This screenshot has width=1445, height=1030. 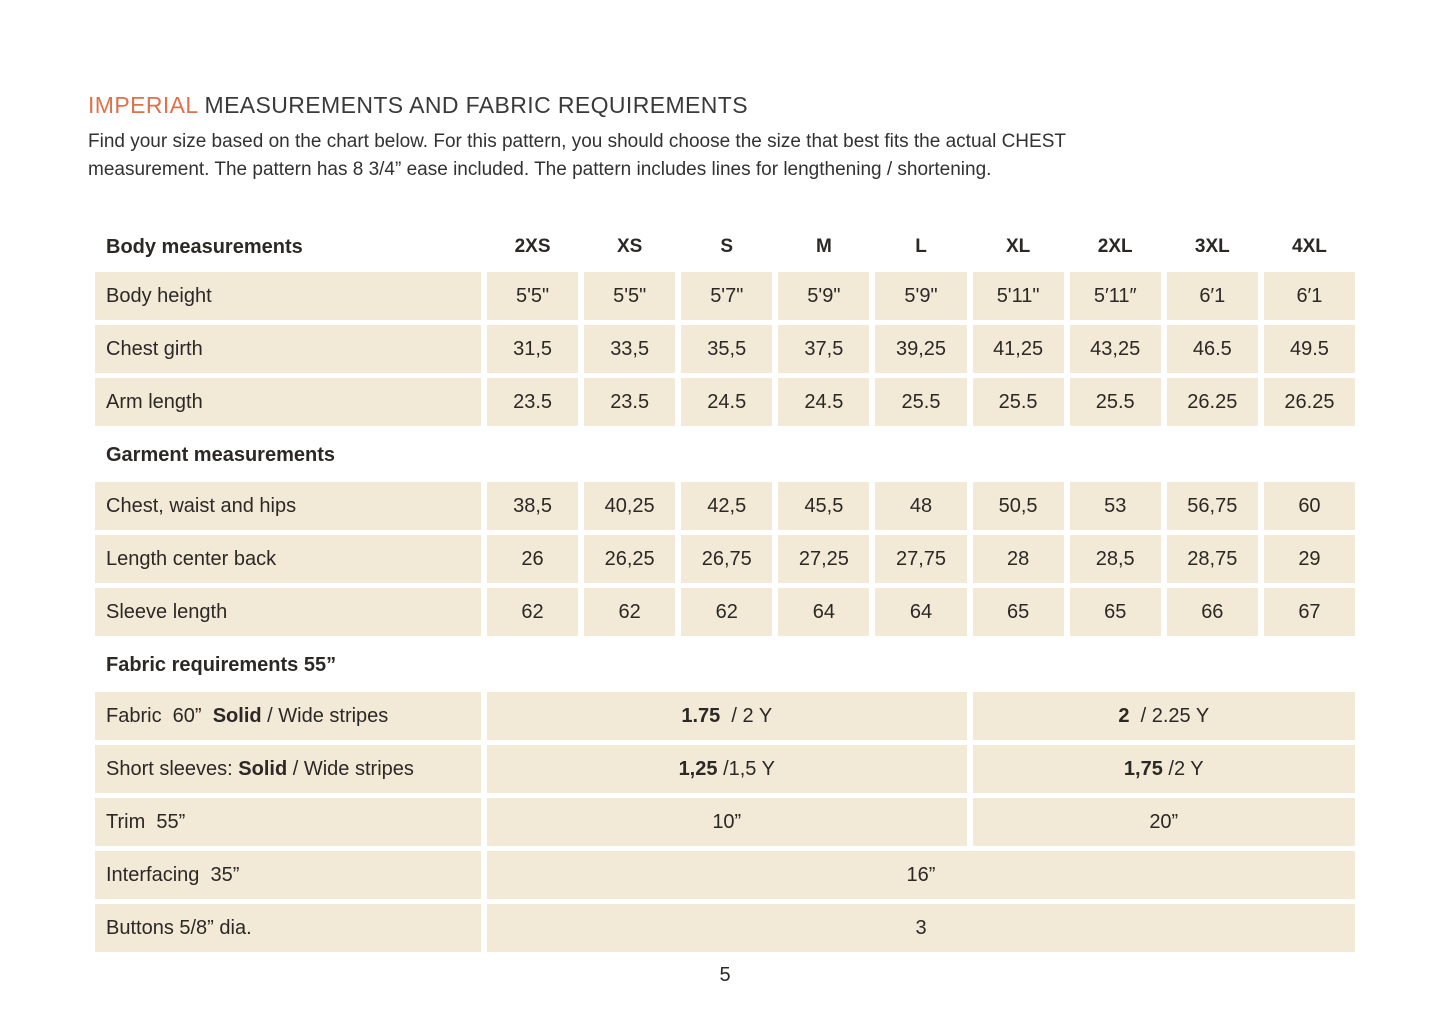 I want to click on column-header-size-4xl: 4XL, so click(x=1309, y=246).